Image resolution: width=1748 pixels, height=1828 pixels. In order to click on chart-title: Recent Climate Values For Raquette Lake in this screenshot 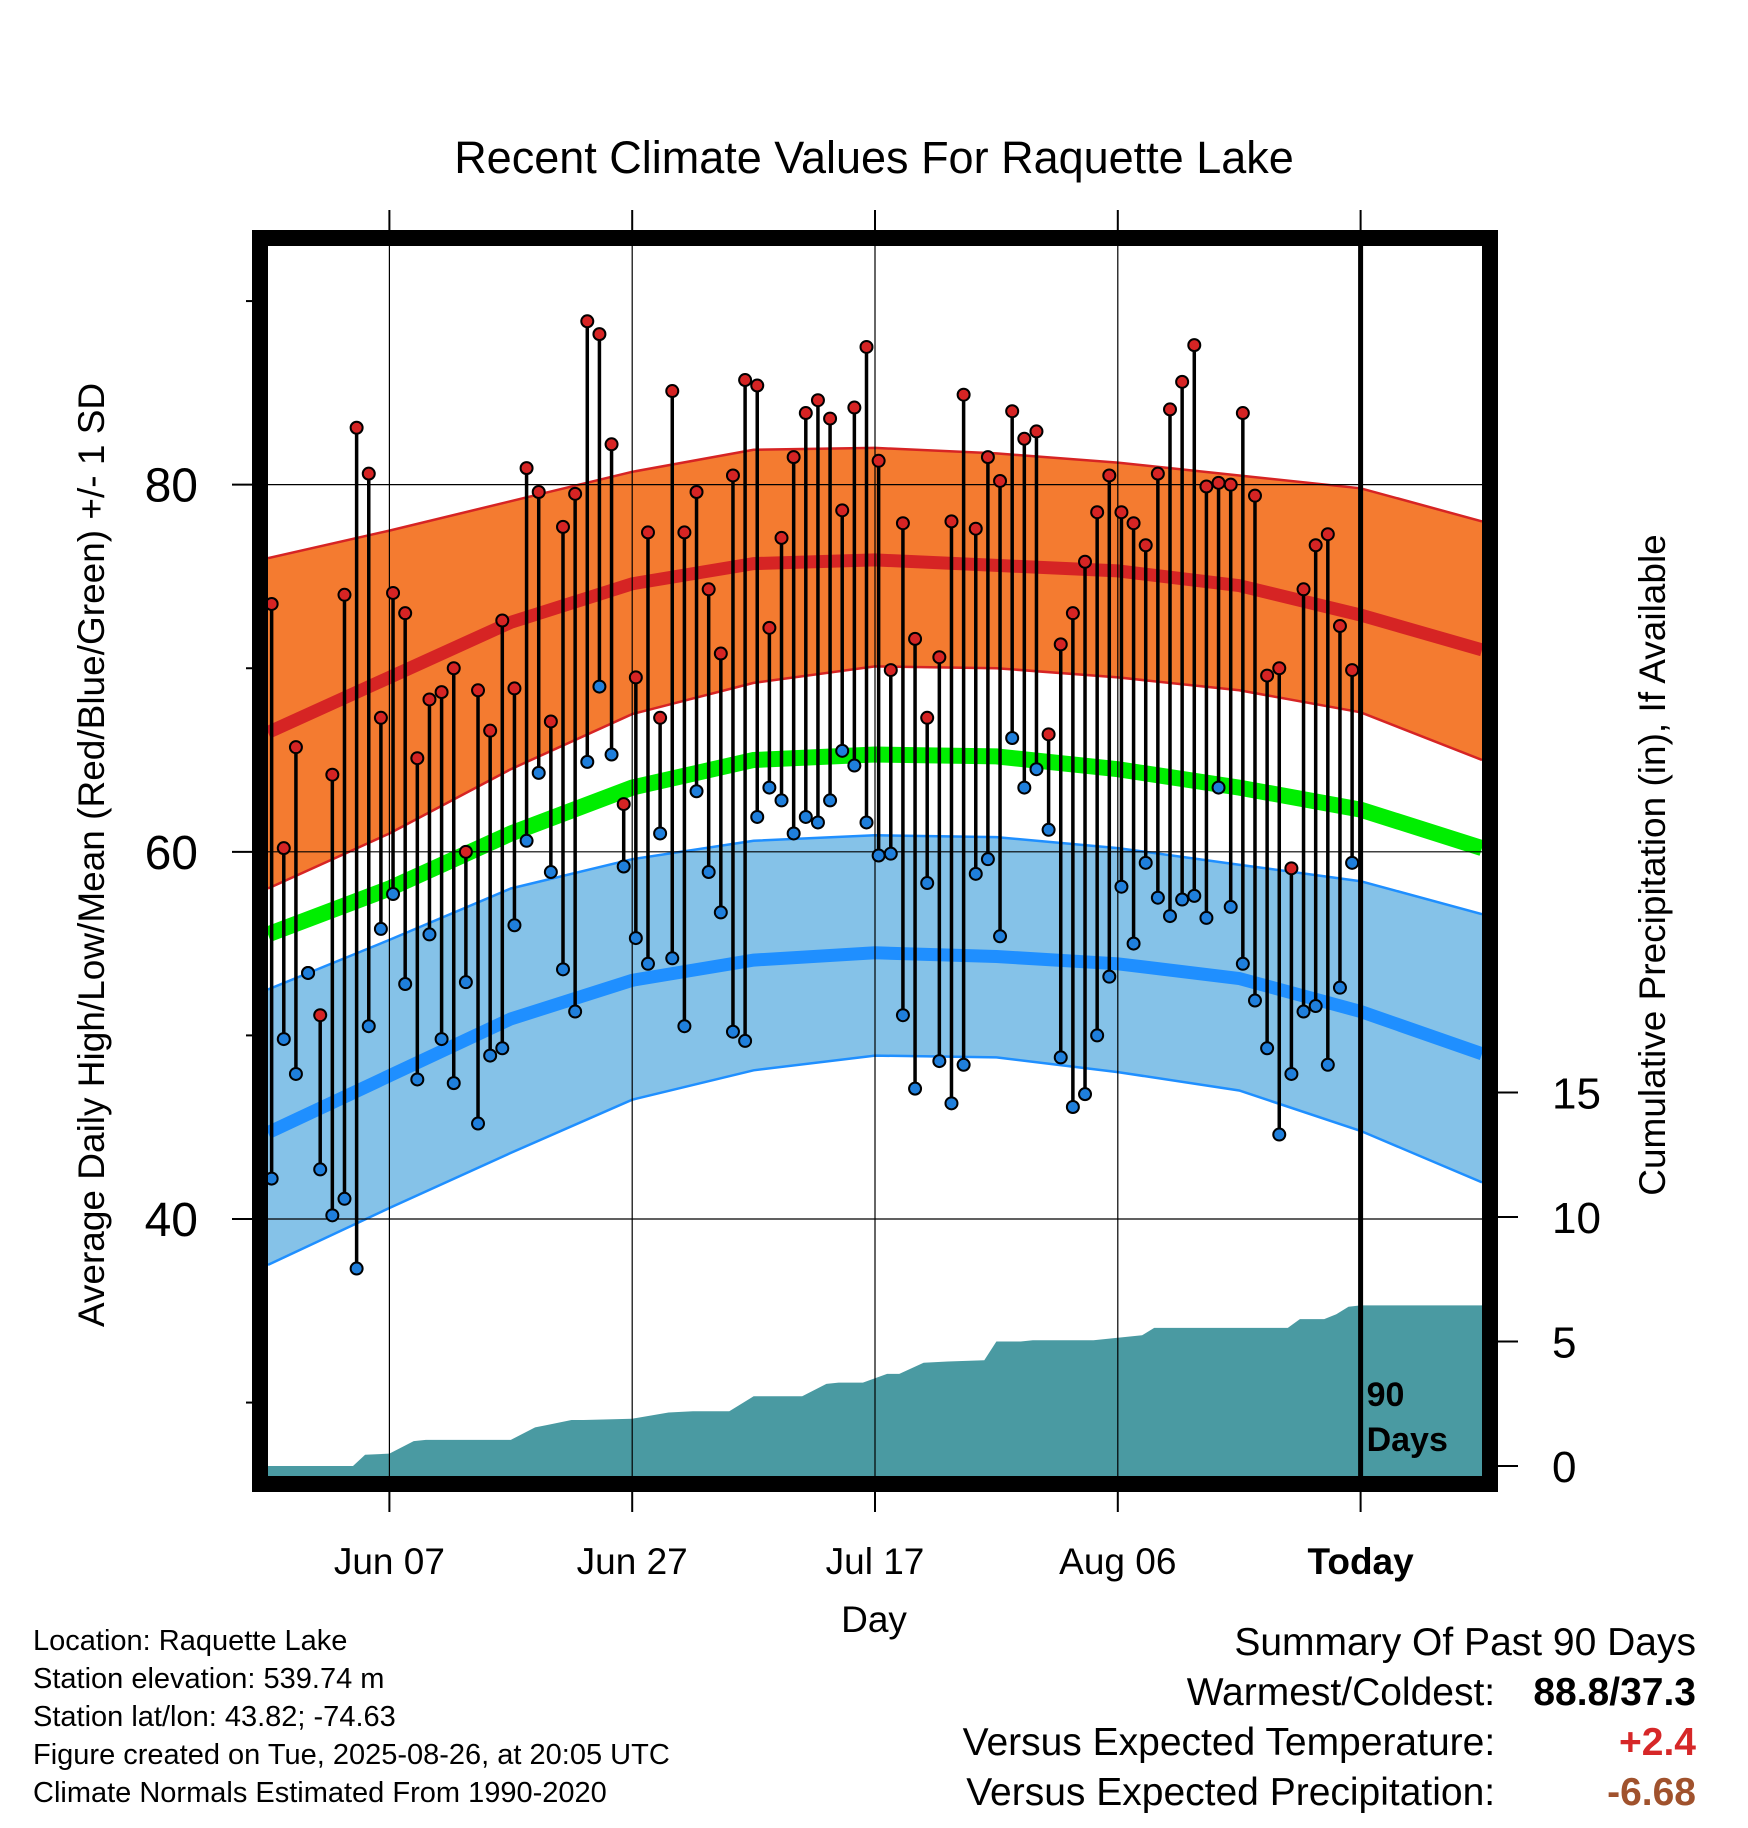, I will do `click(874, 157)`.